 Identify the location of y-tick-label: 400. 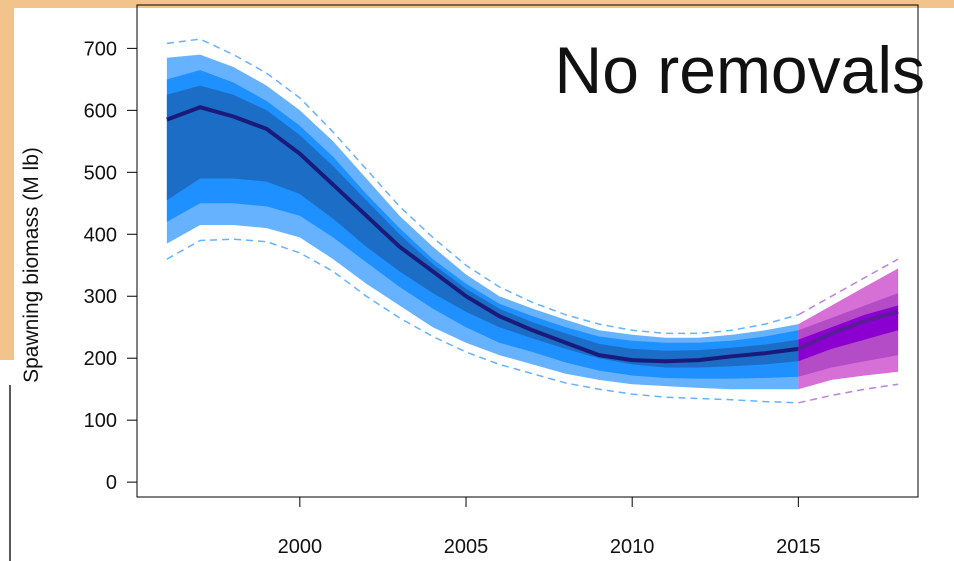
(100, 235).